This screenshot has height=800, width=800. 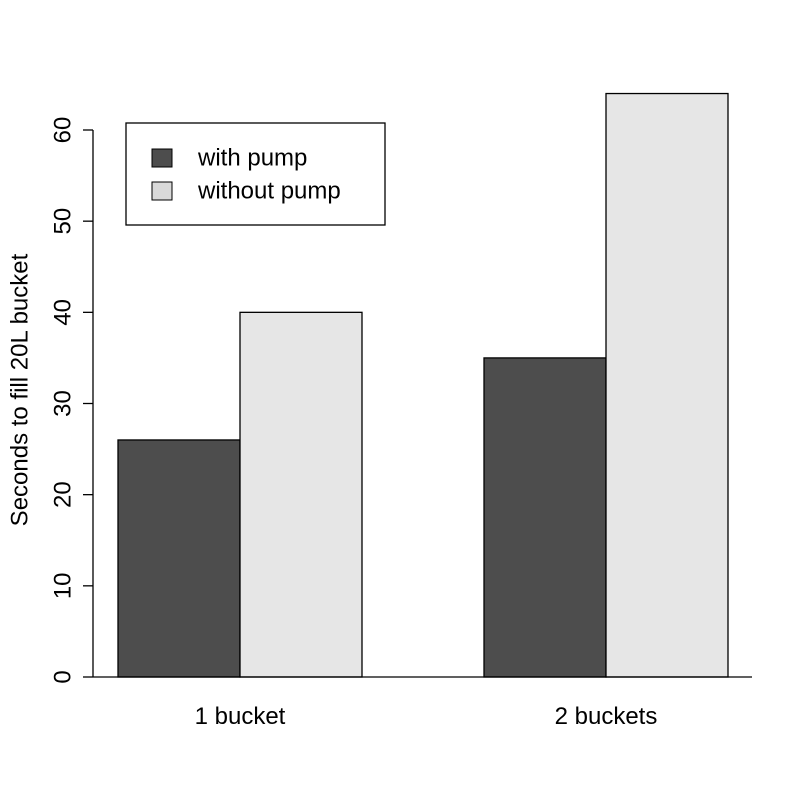 What do you see at coordinates (63, 403) in the screenshot?
I see `y-tick-label: 30` at bounding box center [63, 403].